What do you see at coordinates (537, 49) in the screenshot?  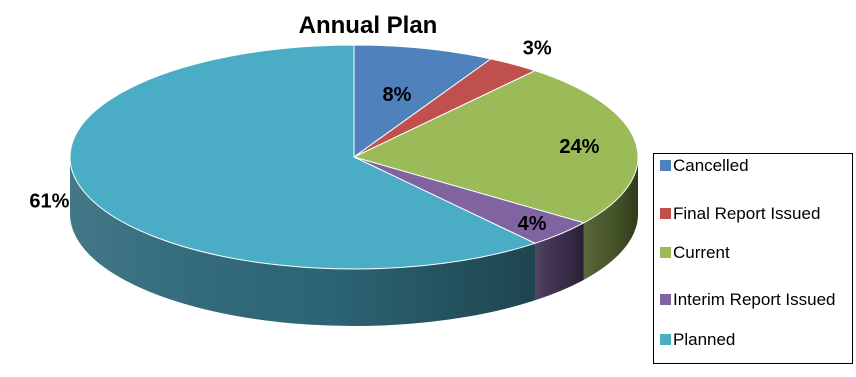 I see `data-label-final-report-issued: 3%` at bounding box center [537, 49].